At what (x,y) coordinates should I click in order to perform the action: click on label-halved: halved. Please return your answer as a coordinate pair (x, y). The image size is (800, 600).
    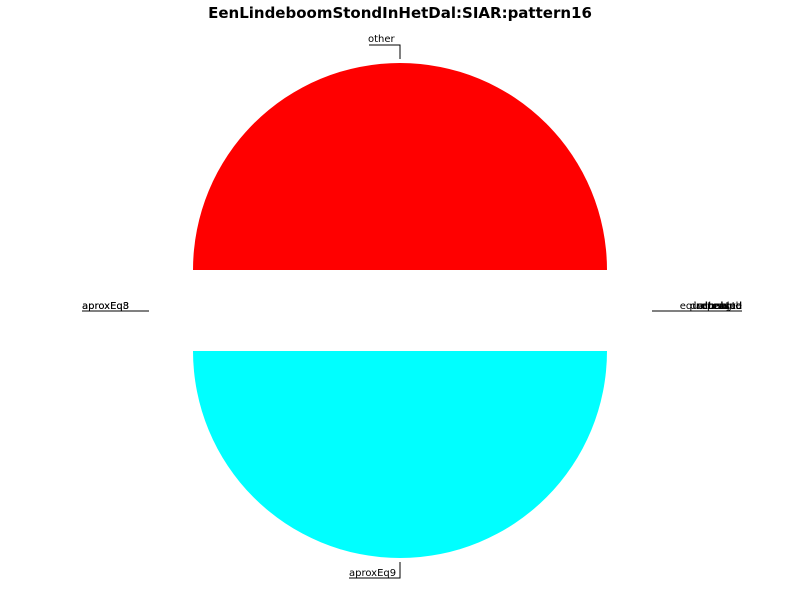
    Looking at the image, I should click on (725, 306).